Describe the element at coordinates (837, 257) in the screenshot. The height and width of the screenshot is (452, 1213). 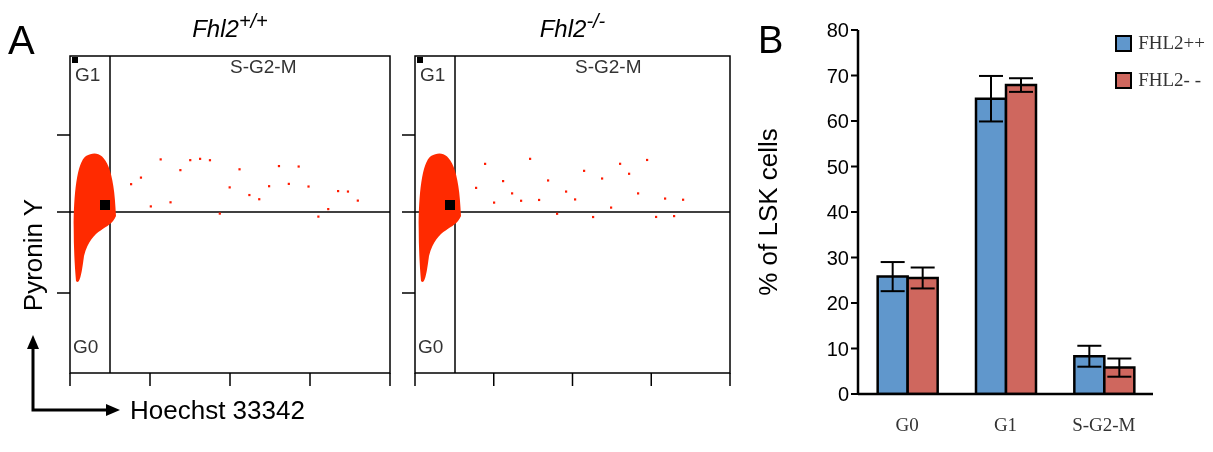
I see `y-tick-label: 30` at that location.